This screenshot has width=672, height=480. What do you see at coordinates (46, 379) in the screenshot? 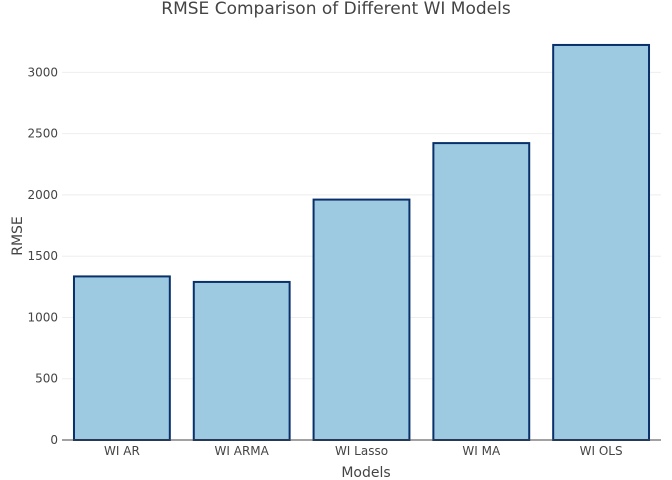
I see `y-tick-label: 500` at bounding box center [46, 379].